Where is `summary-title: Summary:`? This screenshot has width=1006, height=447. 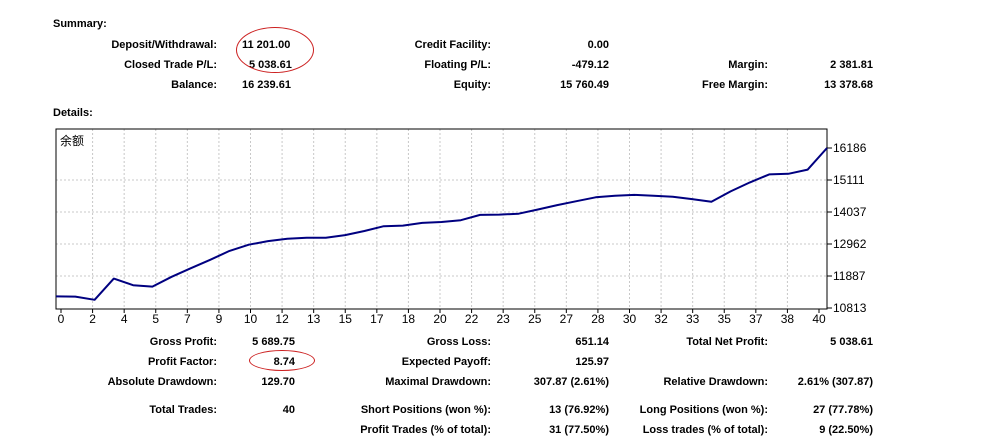
summary-title: Summary: is located at coordinates (80, 24).